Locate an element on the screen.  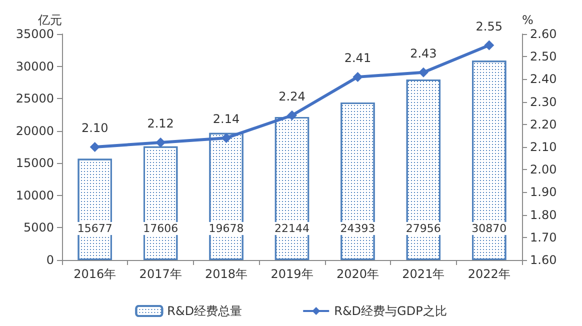
data-label: 2.41 is located at coordinates (358, 57).